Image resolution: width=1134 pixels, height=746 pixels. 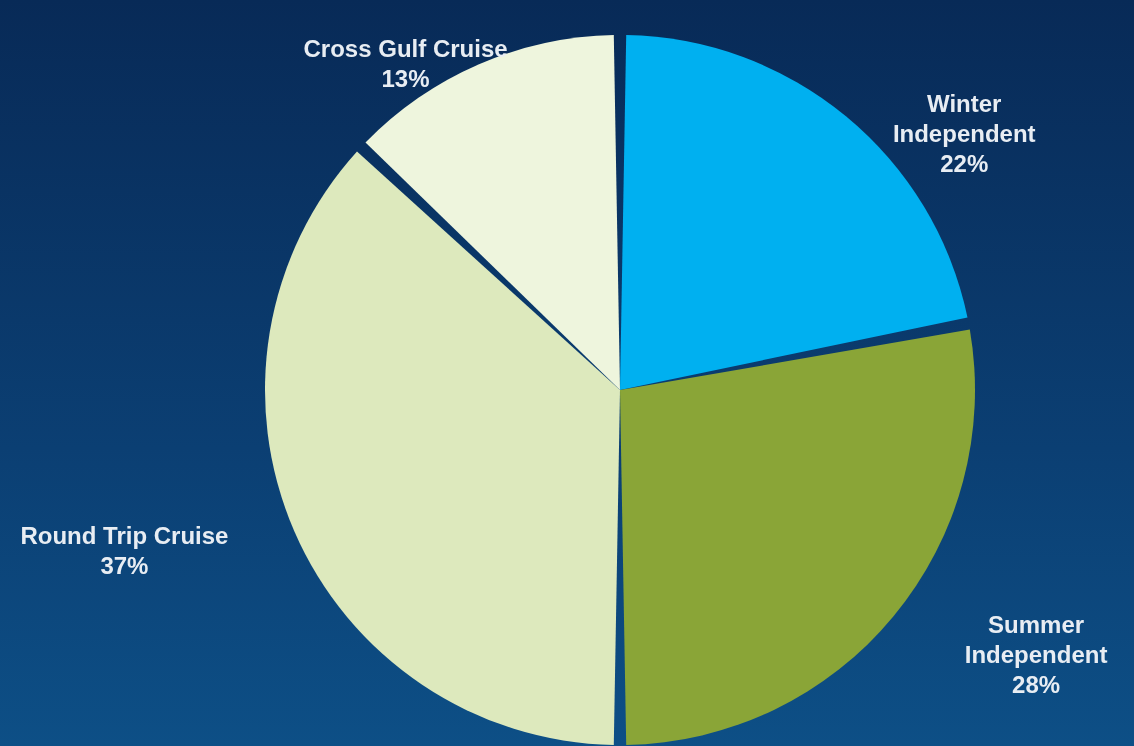 What do you see at coordinates (405, 79) in the screenshot?
I see `data-label: 13%` at bounding box center [405, 79].